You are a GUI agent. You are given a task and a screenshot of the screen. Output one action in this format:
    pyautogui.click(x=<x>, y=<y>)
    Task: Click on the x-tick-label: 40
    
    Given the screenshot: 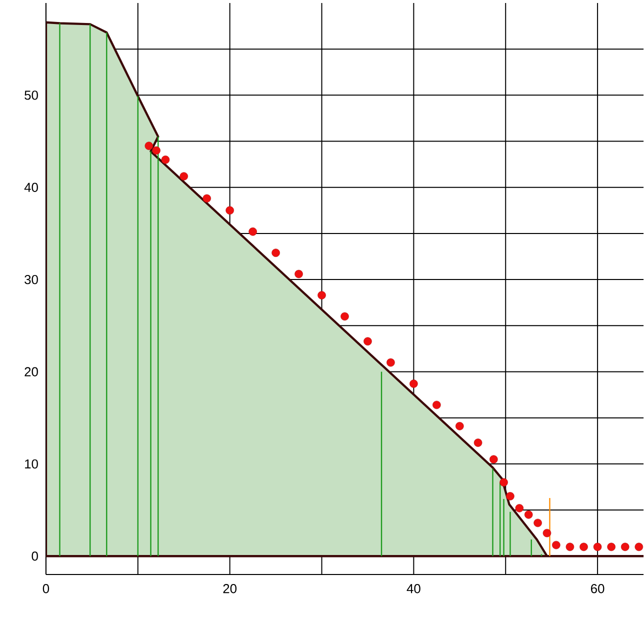 What is the action you would take?
    pyautogui.click(x=413, y=589)
    